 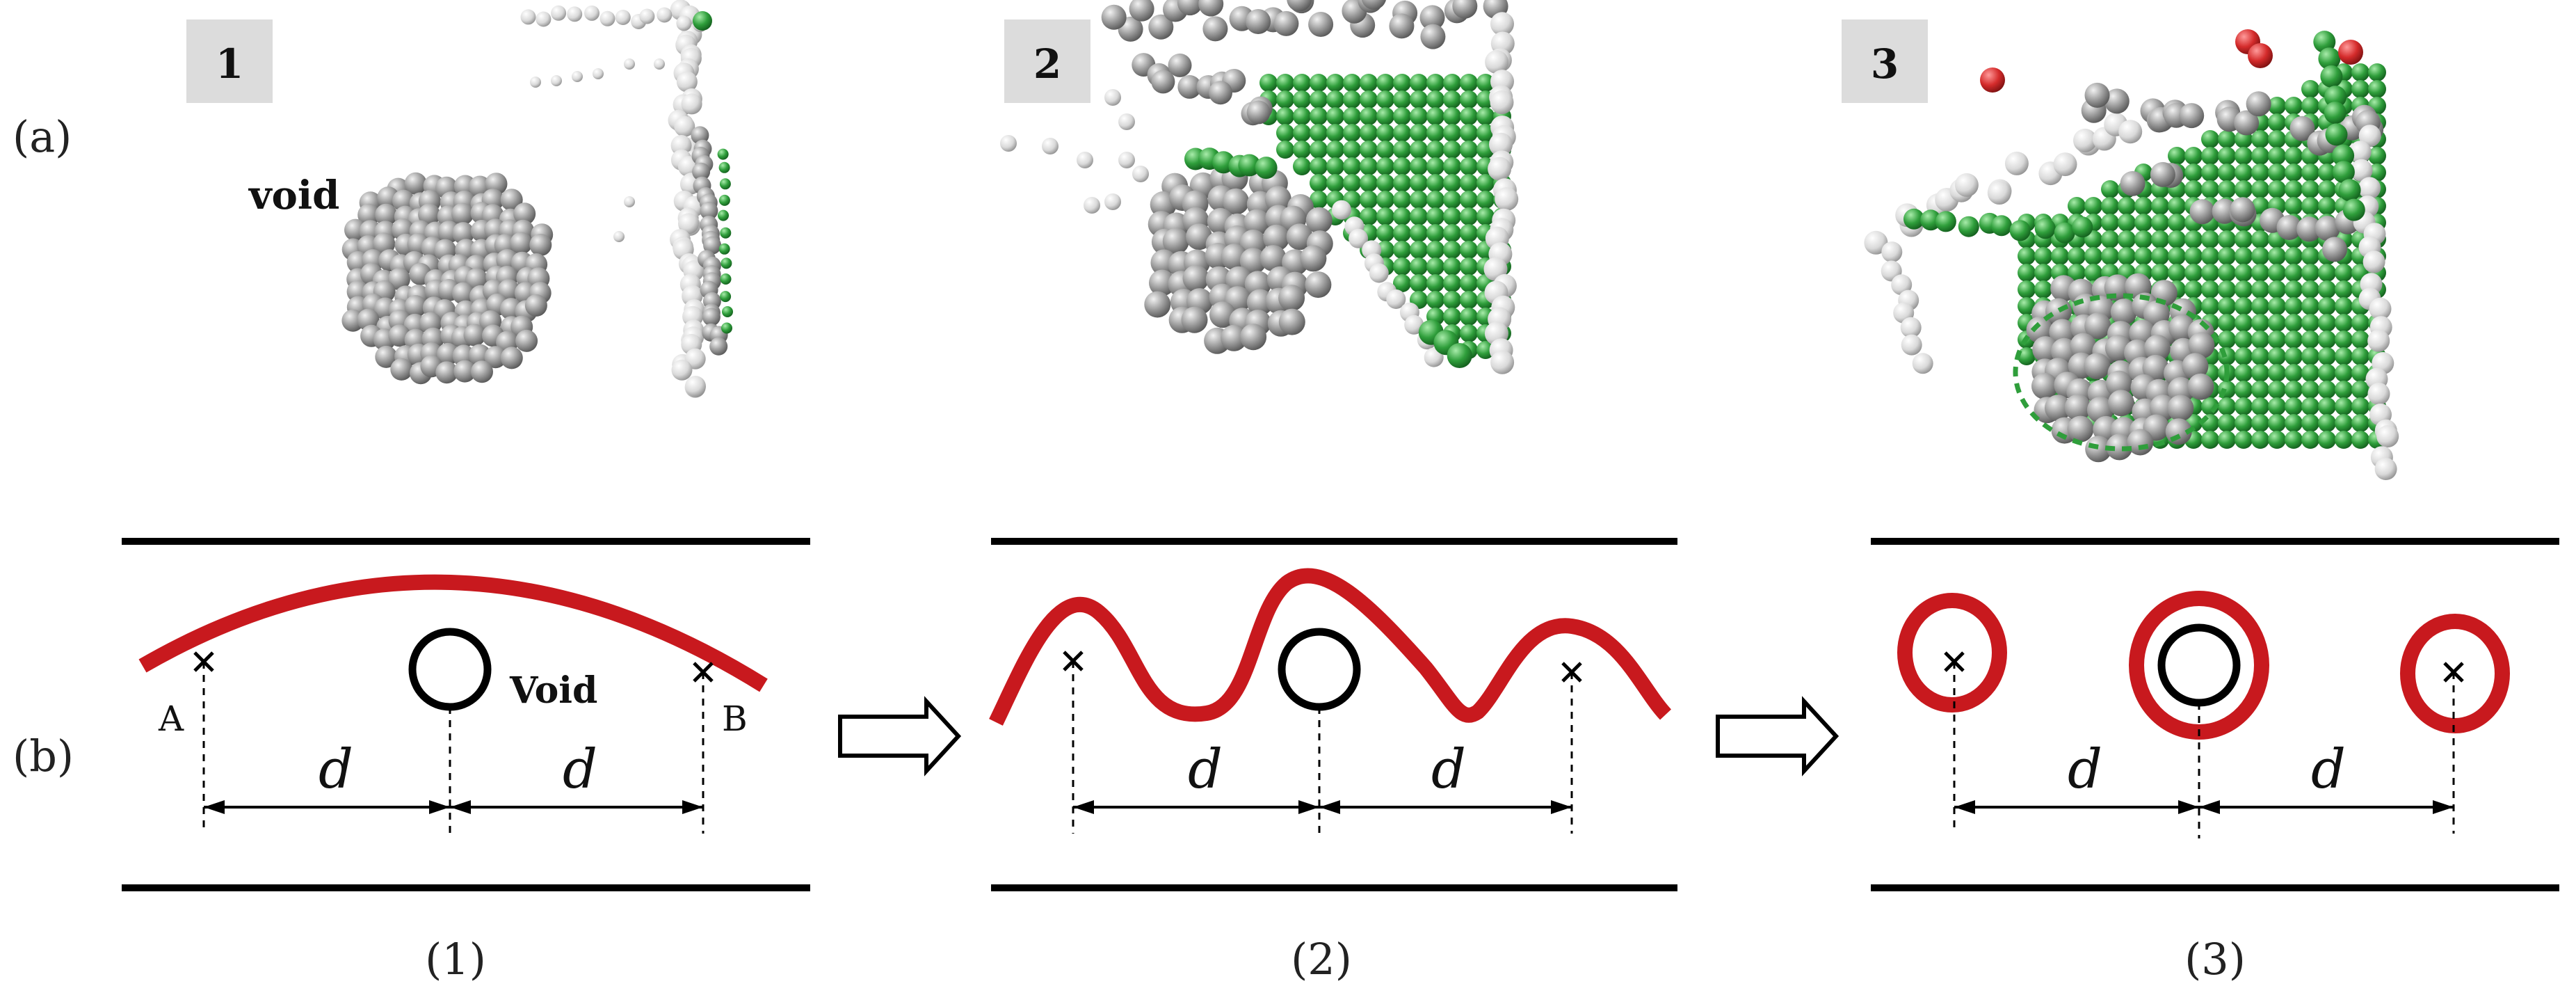 What do you see at coordinates (230, 64) in the screenshot?
I see `badge-1-text: 1` at bounding box center [230, 64].